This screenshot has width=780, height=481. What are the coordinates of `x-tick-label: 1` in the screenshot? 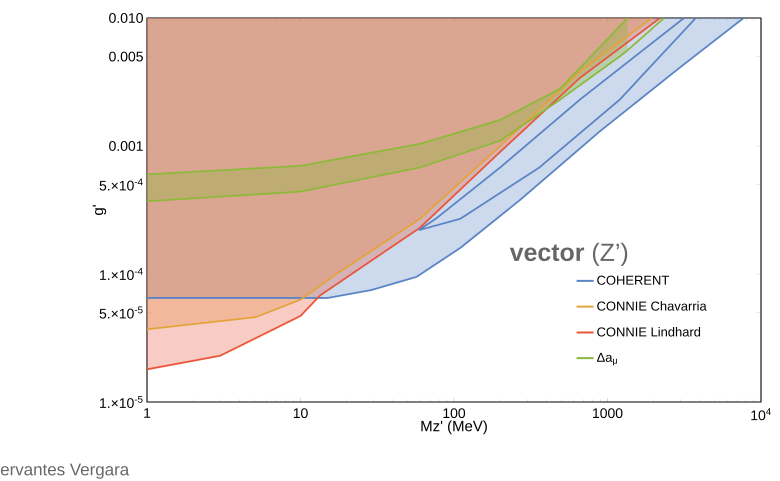 It's located at (147, 413).